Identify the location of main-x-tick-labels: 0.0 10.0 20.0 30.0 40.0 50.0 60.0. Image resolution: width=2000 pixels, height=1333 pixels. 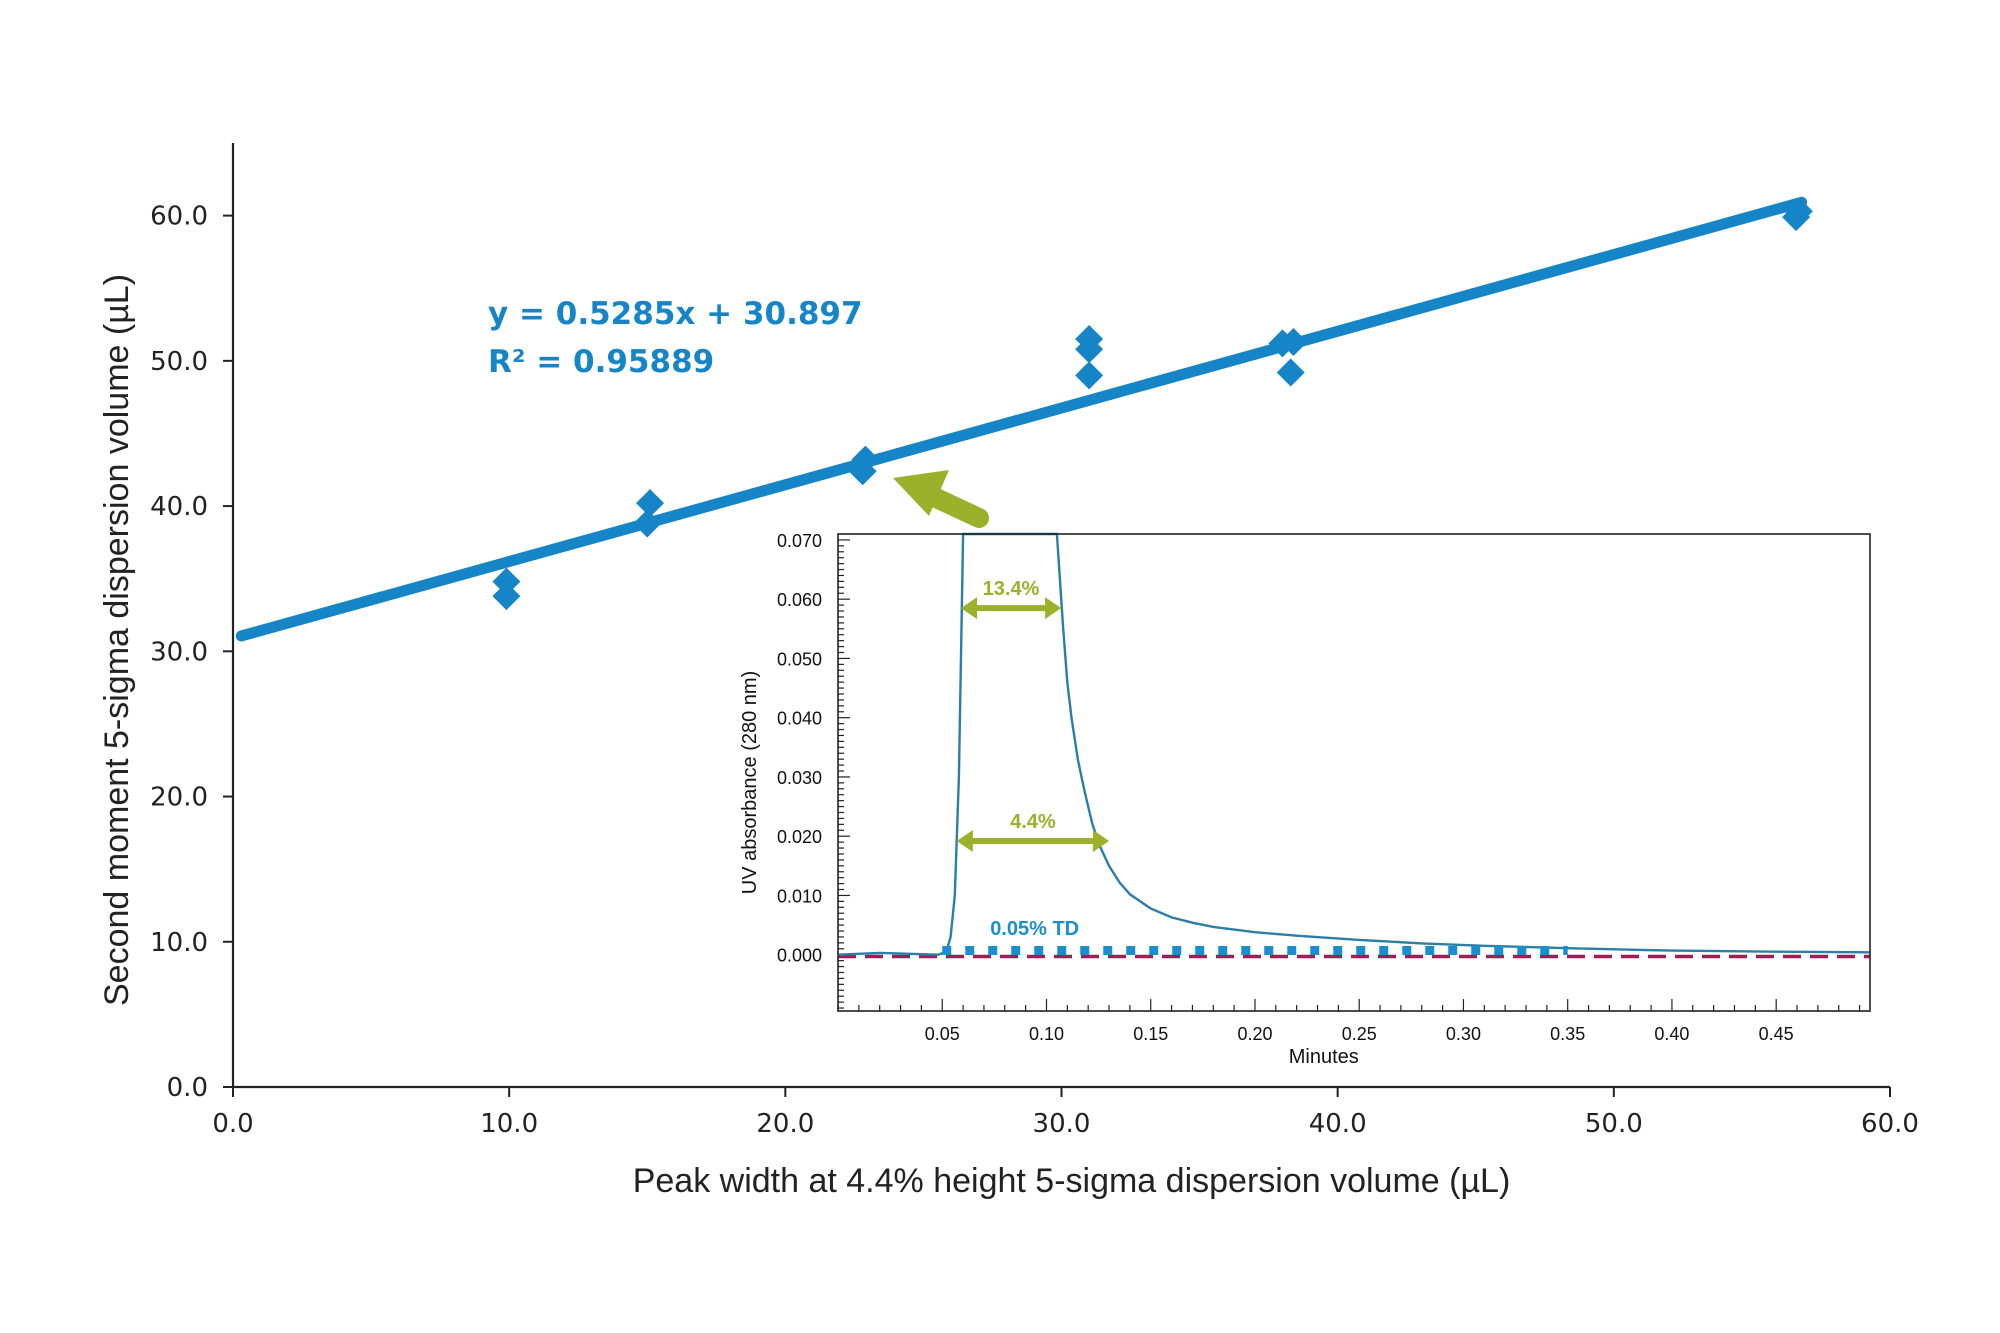
(1065, 1124).